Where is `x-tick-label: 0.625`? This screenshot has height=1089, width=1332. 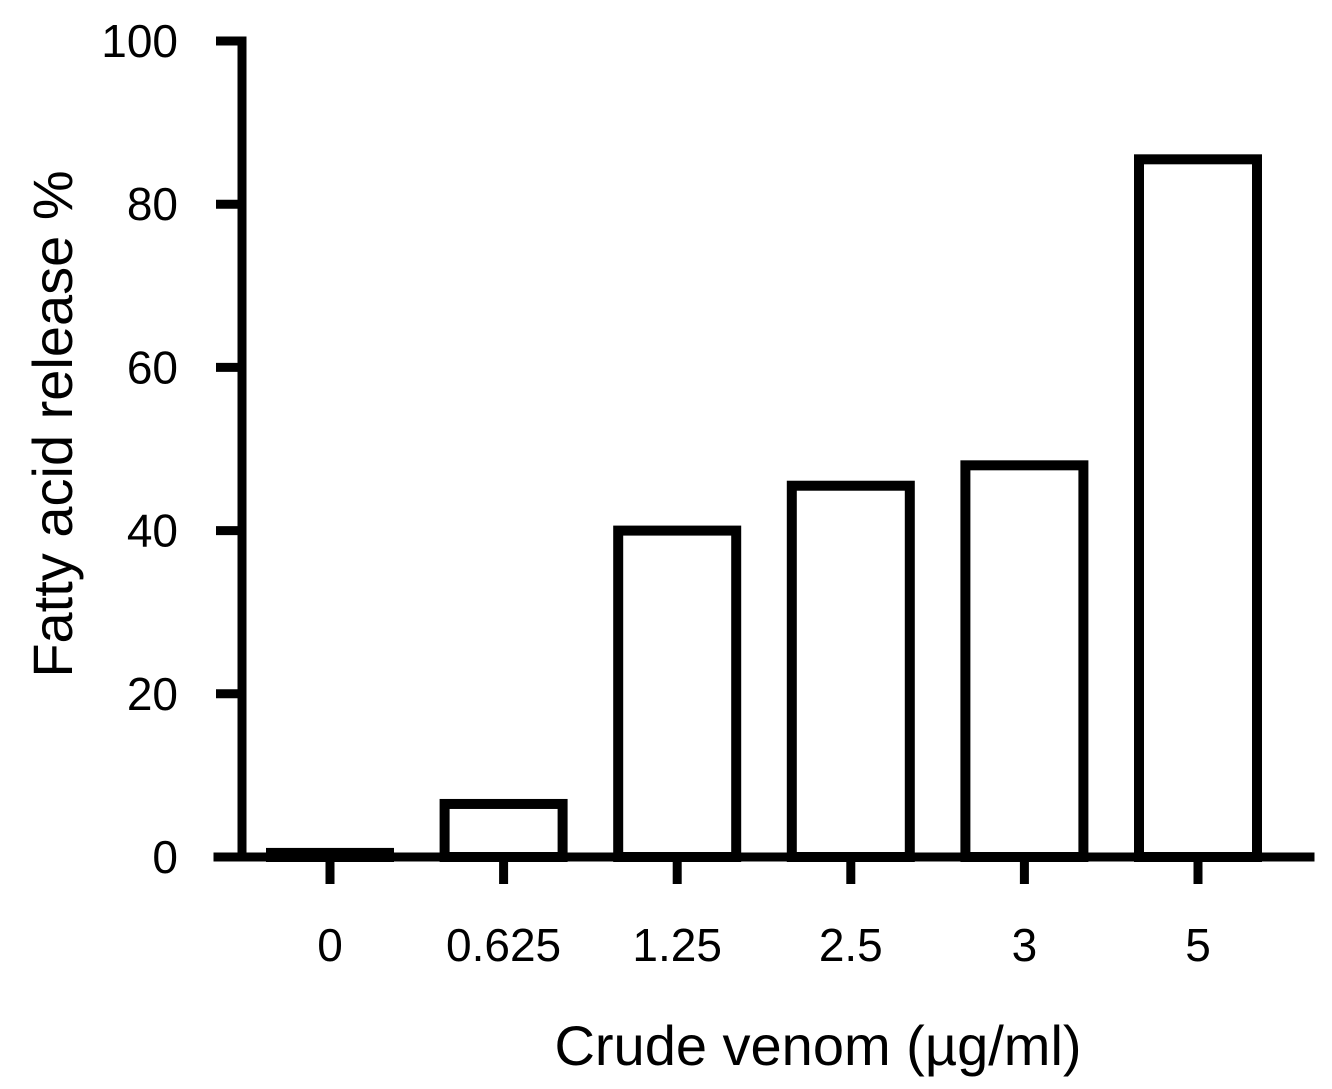 x-tick-label: 0.625 is located at coordinates (503, 945).